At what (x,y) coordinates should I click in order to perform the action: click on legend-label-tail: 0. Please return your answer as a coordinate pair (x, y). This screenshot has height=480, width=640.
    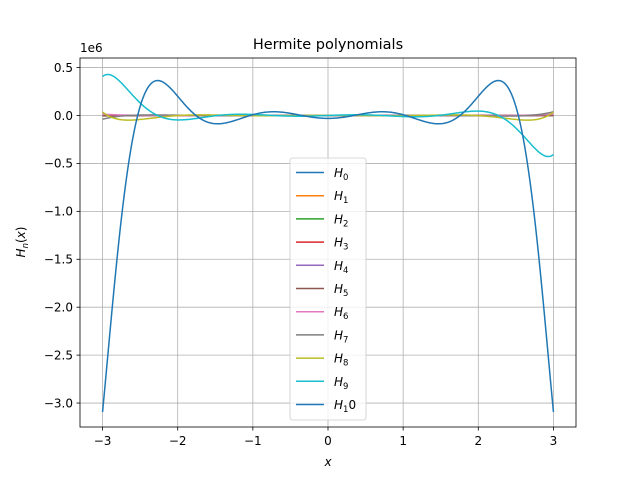
    Looking at the image, I should click on (352, 405).